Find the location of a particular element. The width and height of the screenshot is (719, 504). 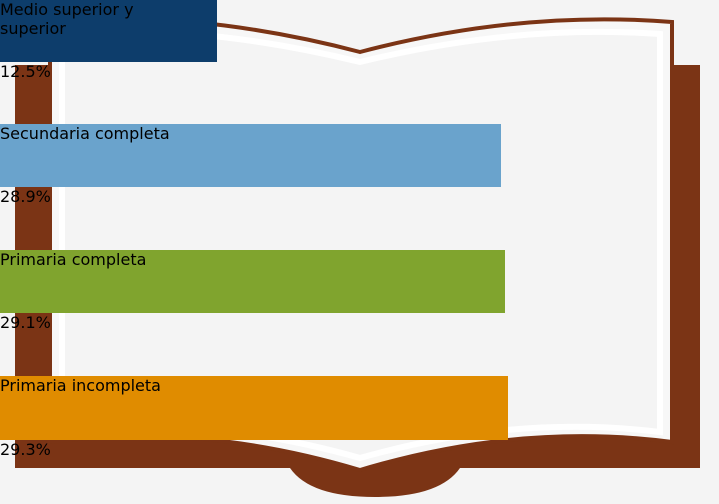

value-label: 28.9% is located at coordinates (25, 196).